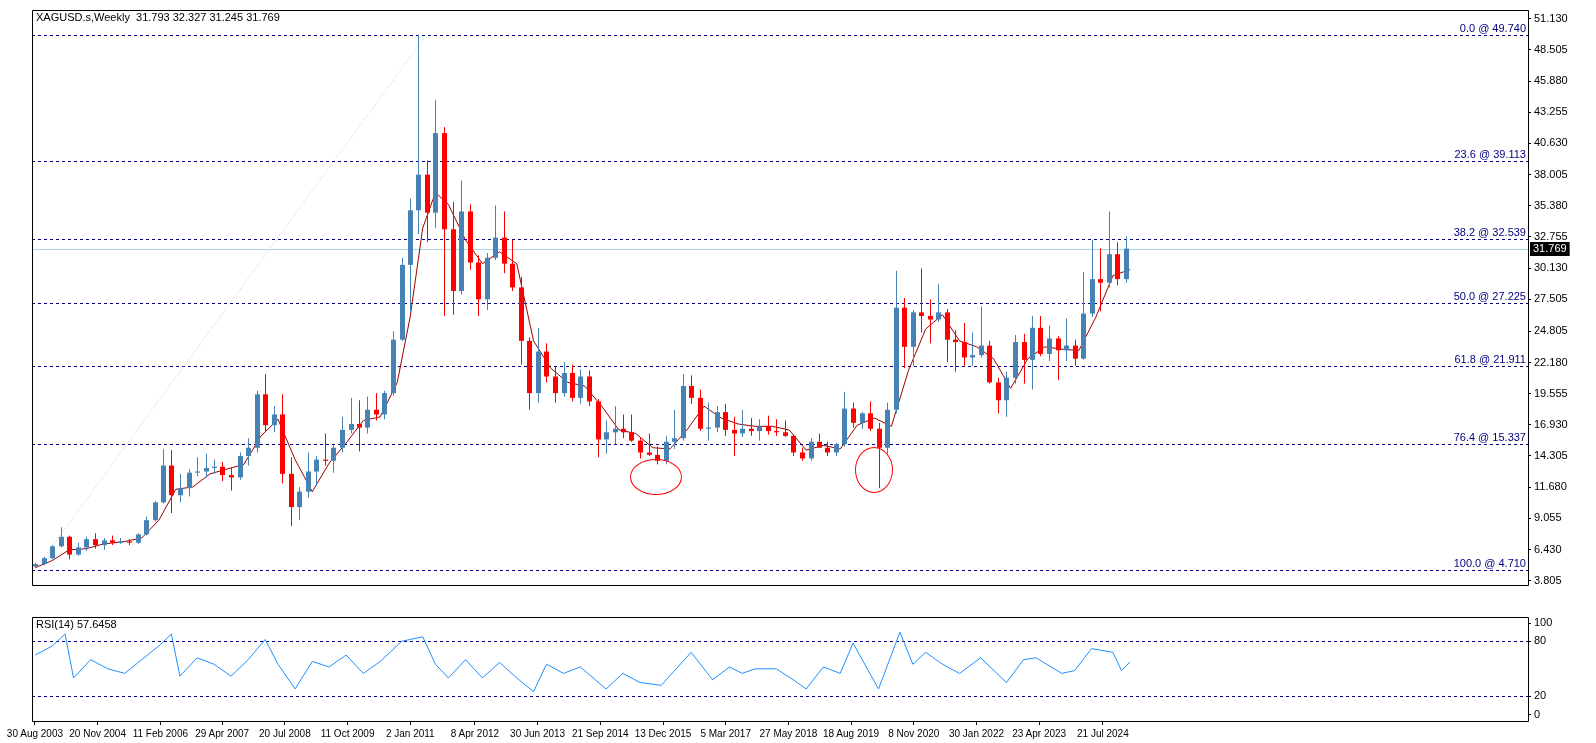 Image resolution: width=1596 pixels, height=743 pixels. What do you see at coordinates (788, 733) in the screenshot?
I see `x-tick-label: 27 May 2018` at bounding box center [788, 733].